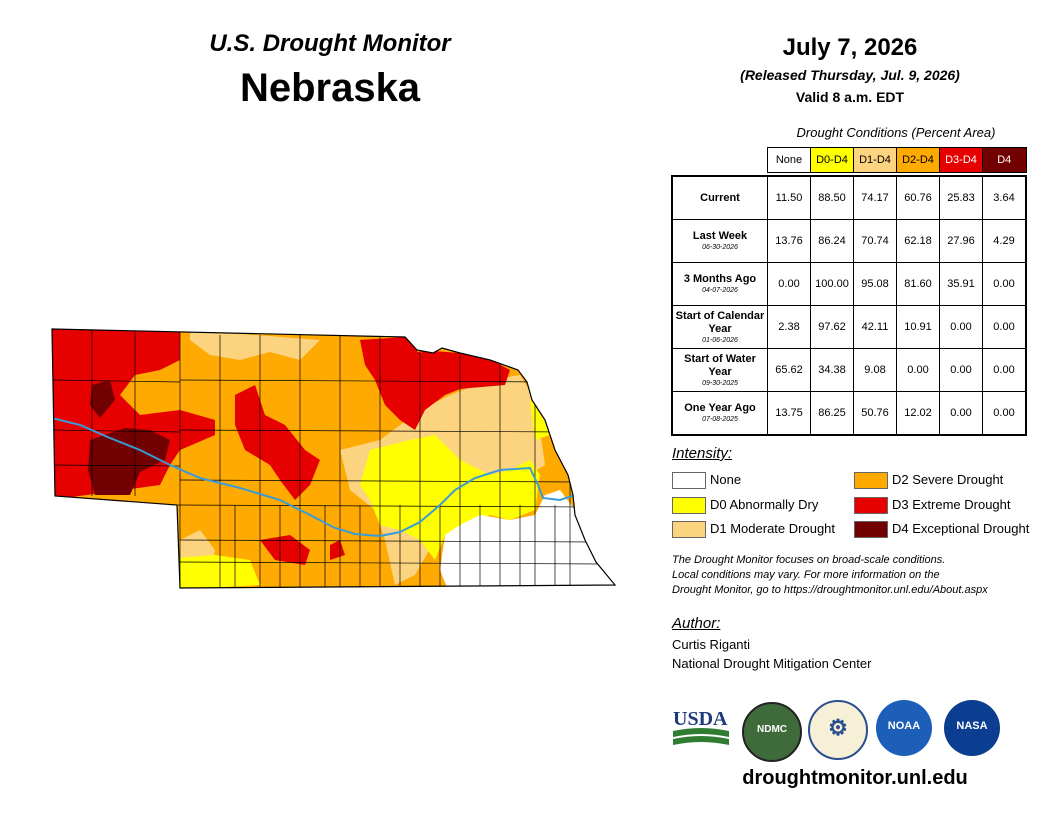 Image resolution: width=1056 pixels, height=816 pixels. What do you see at coordinates (832, 284) in the screenshot?
I see `table-cell: 100.00` at bounding box center [832, 284].